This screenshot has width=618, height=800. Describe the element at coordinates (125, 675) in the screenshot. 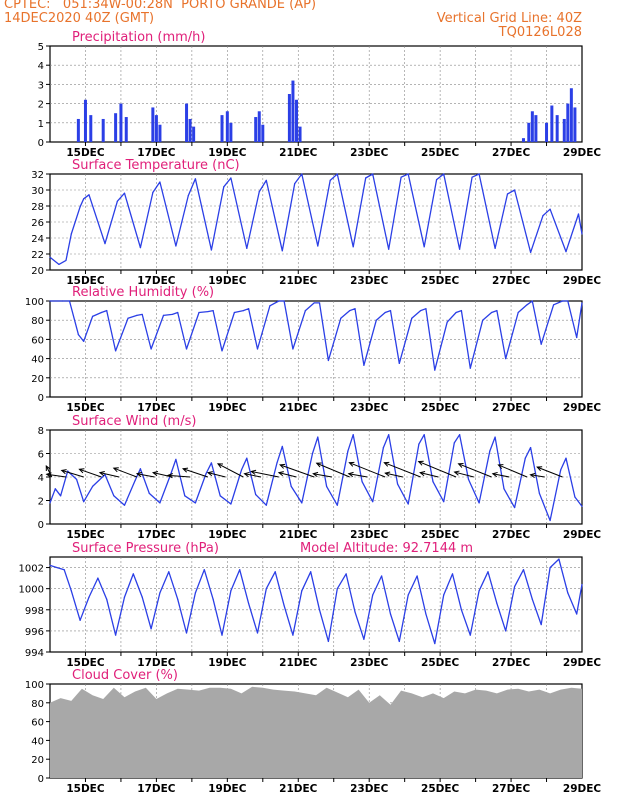

I see `panel6-title: Cloud Cover (%)` at that location.